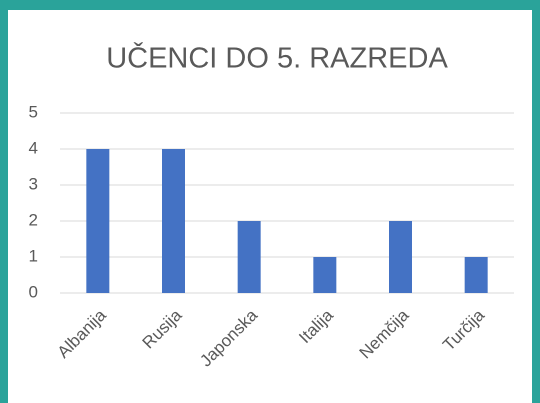 This screenshot has height=403, width=540. I want to click on chart-title: UČENCI DO 5. RAZREDA, so click(277, 58).